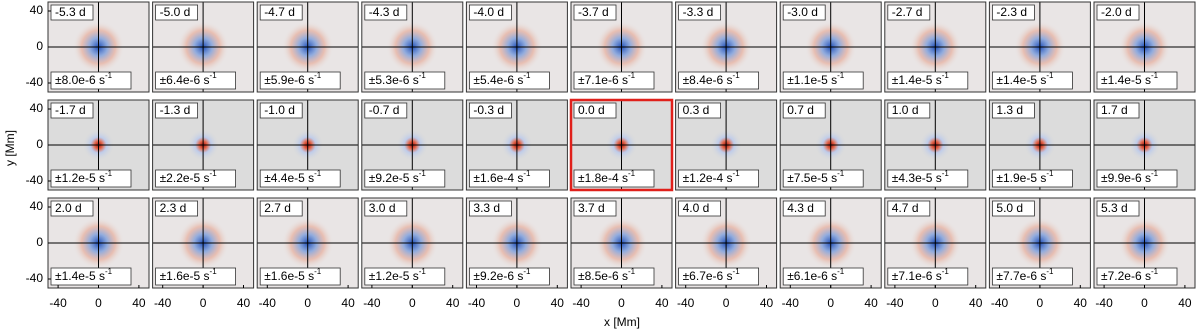 The image size is (1200, 334). What do you see at coordinates (603, 276) in the screenshot?
I see `scale-value: ±8.5e-6 s` at bounding box center [603, 276].